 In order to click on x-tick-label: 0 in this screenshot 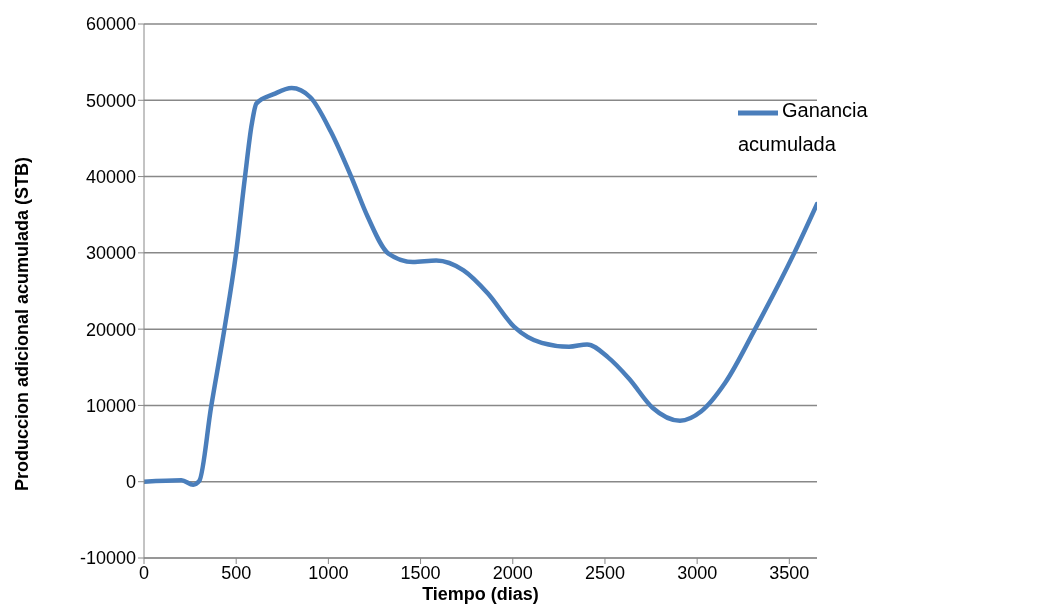, I will do `click(144, 572)`.